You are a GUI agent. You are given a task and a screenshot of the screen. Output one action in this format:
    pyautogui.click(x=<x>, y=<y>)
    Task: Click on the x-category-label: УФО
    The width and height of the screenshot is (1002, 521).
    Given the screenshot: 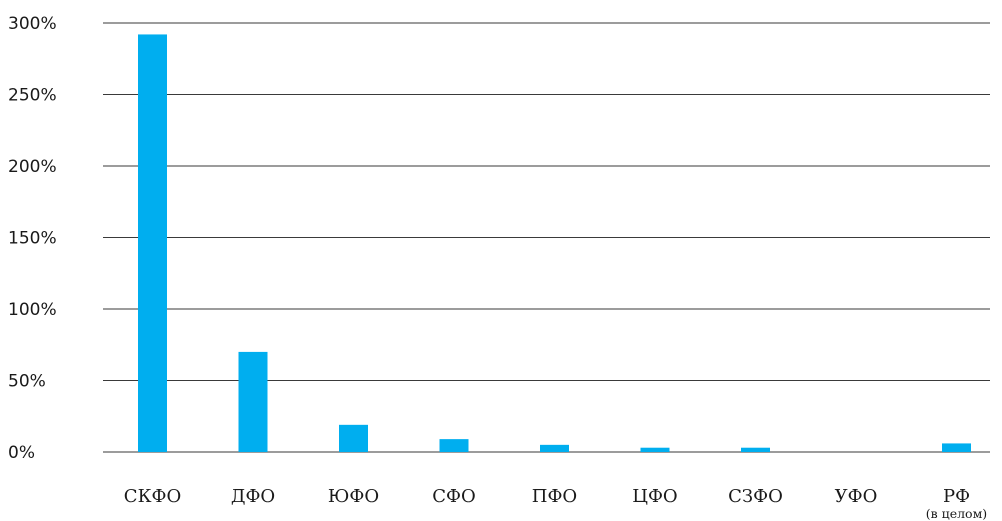 What is the action you would take?
    pyautogui.click(x=856, y=496)
    